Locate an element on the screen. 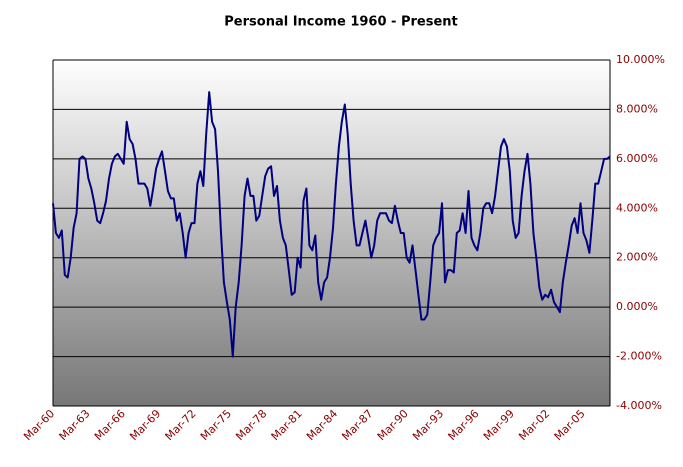  y-tick-label: -2.000% is located at coordinates (639, 356).